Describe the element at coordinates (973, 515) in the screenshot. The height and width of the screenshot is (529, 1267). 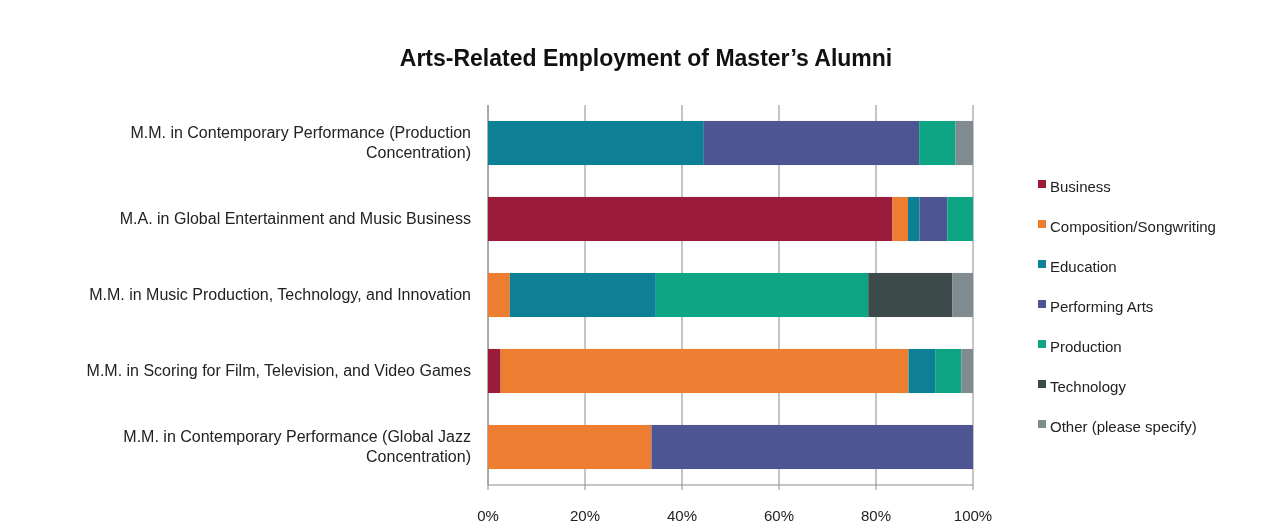
I see `x-tick-label: 100%` at that location.